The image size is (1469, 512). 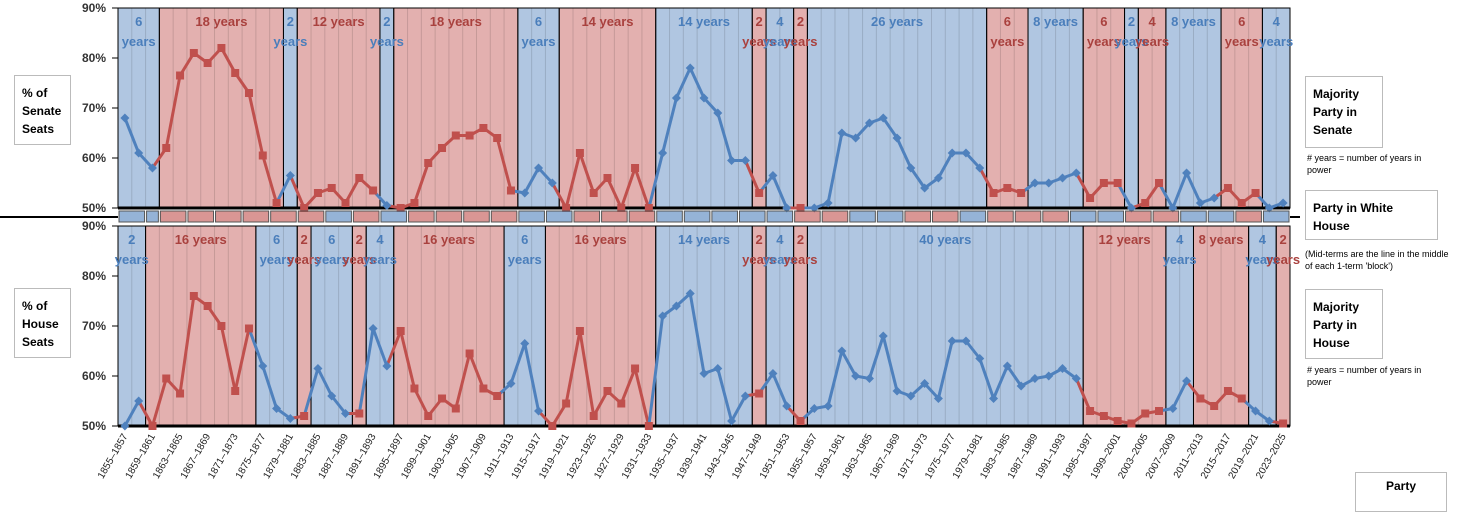 I want to click on y-tick-label: 90%, so click(x=94, y=8).